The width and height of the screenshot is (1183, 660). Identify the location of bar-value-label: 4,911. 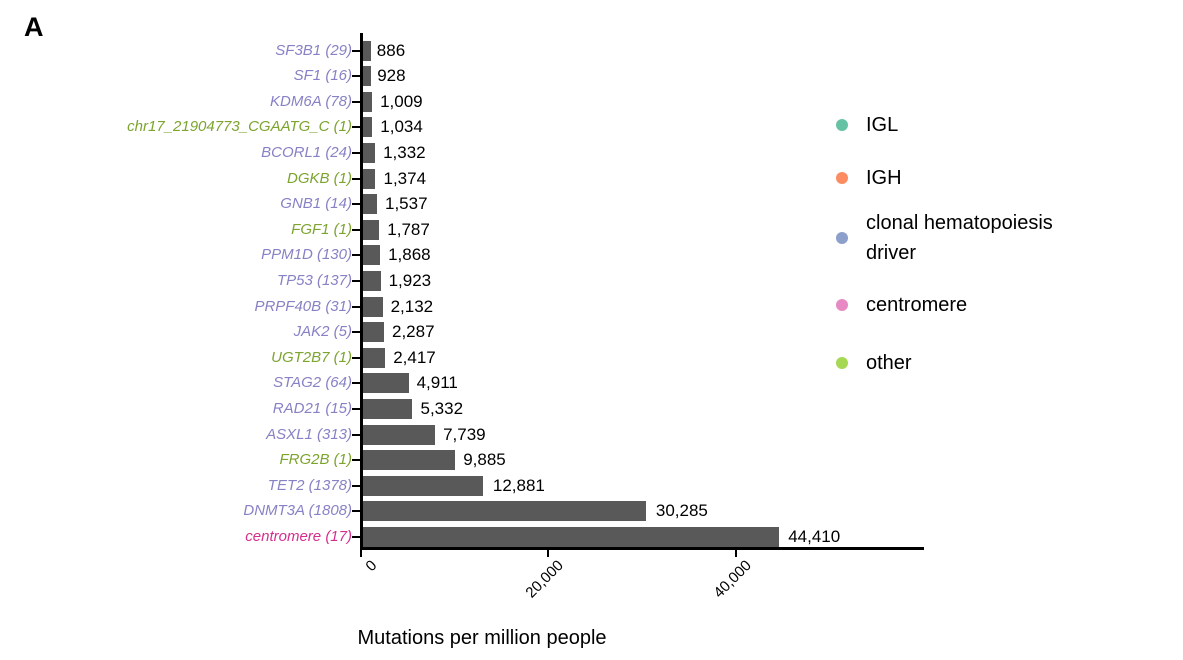
(437, 383).